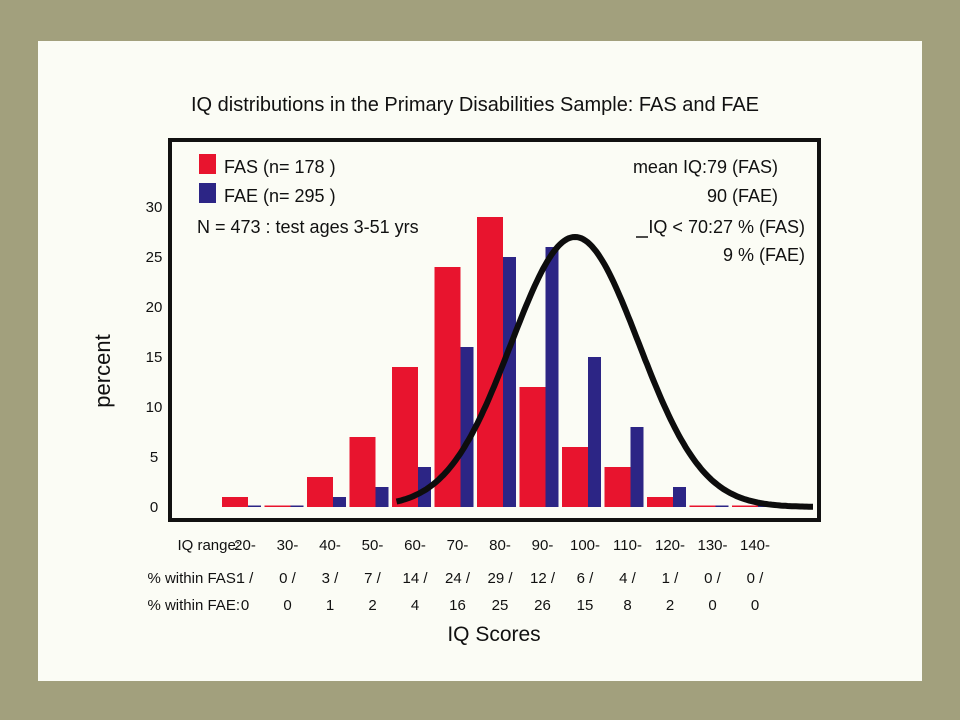  Describe the element at coordinates (280, 167) in the screenshot. I see `legend-label-fas: FAS (n= 178 )` at that location.